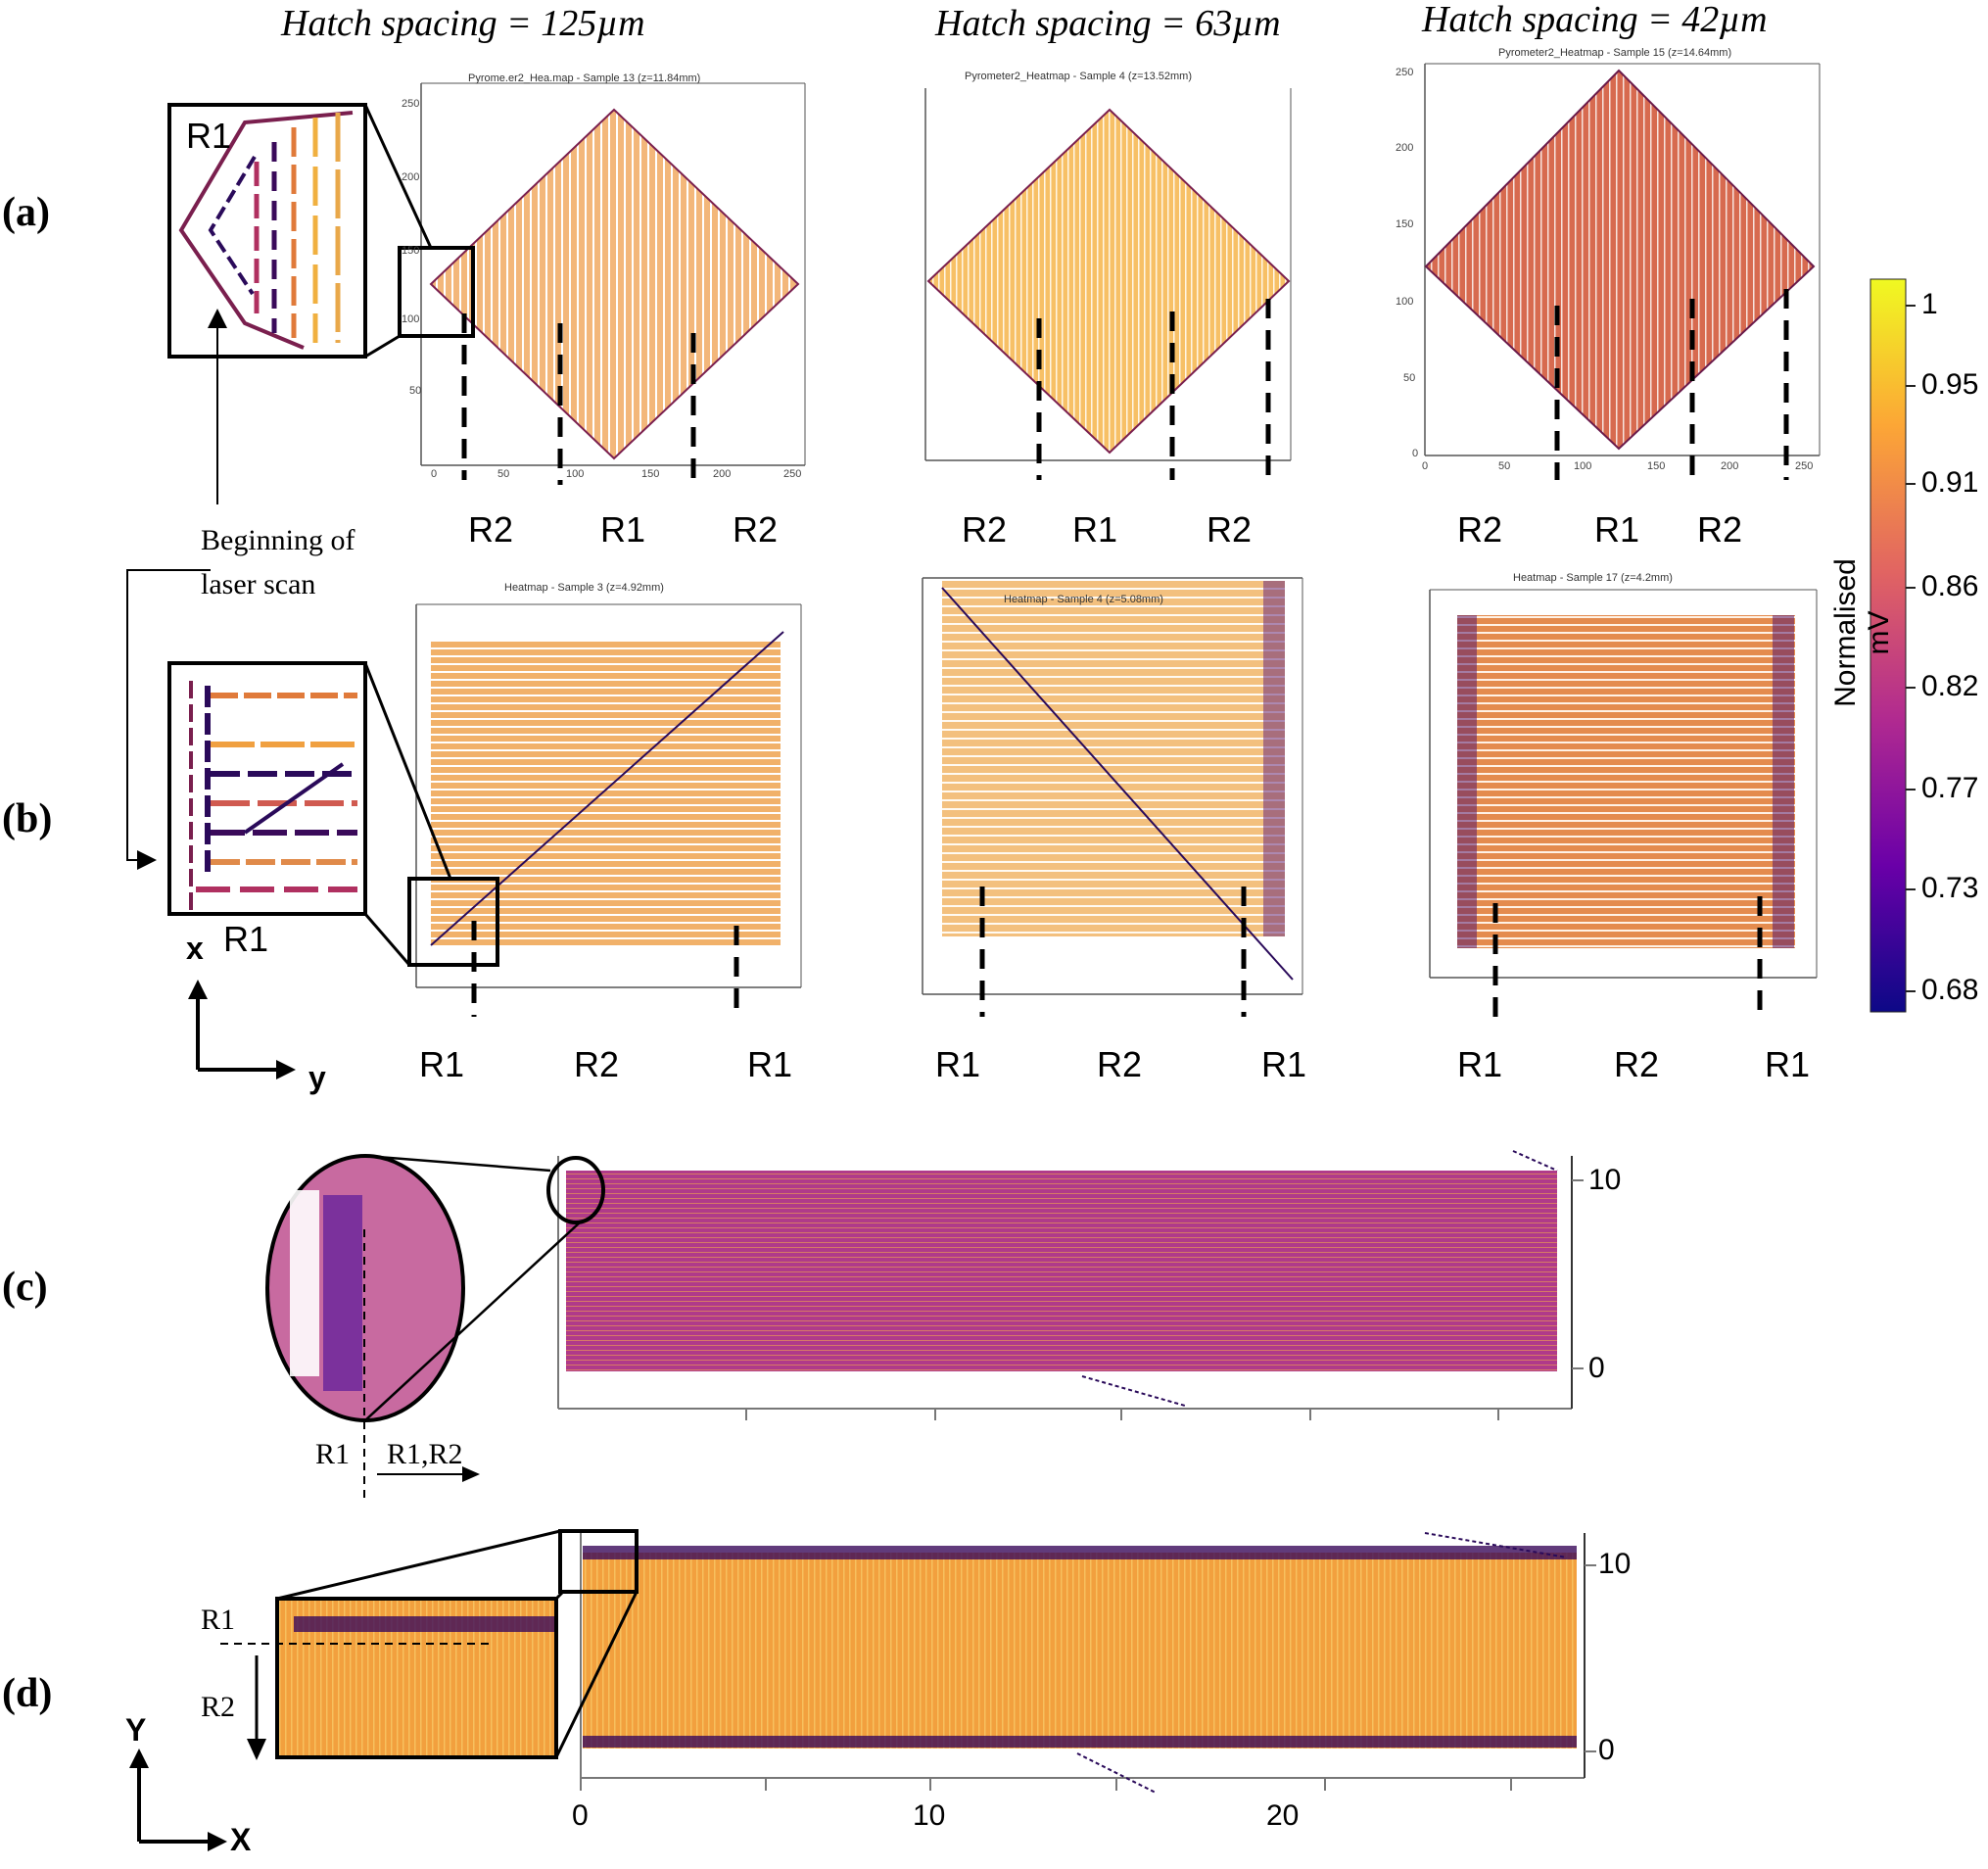 Image resolution: width=1988 pixels, height=1869 pixels. I want to click on tick-a1-y-100: 100, so click(411, 319).